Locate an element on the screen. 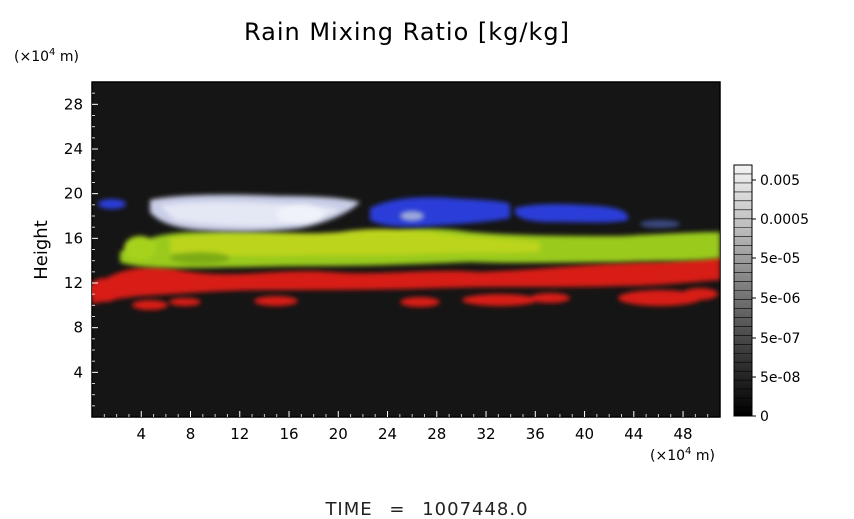 The width and height of the screenshot is (854, 519). chart-title: Rain Mixing Ratio [kg/kg] is located at coordinates (407, 32).